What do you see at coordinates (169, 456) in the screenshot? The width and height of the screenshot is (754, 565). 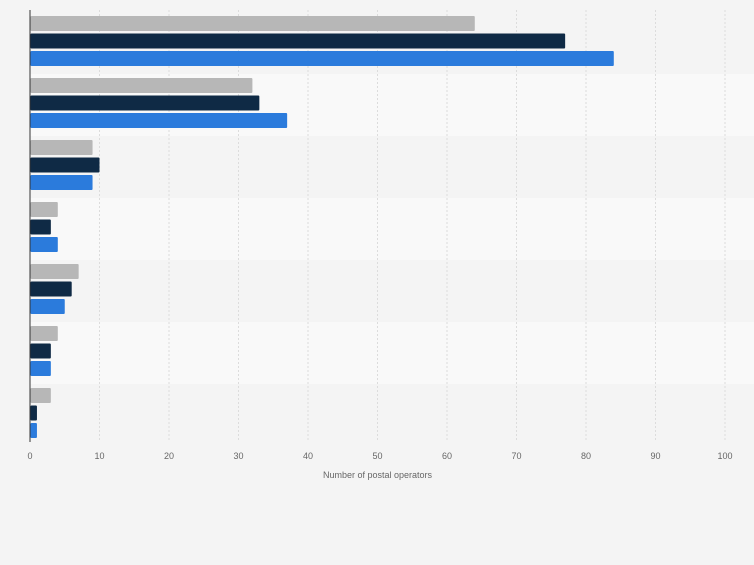 I see `x-tick-label: 20` at bounding box center [169, 456].